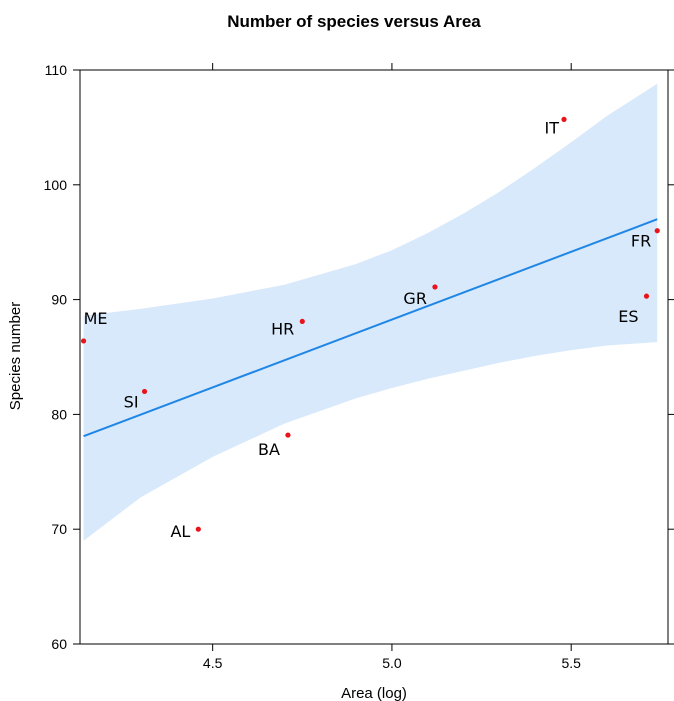 The height and width of the screenshot is (701, 674). I want to click on data-point-si, so click(144, 391).